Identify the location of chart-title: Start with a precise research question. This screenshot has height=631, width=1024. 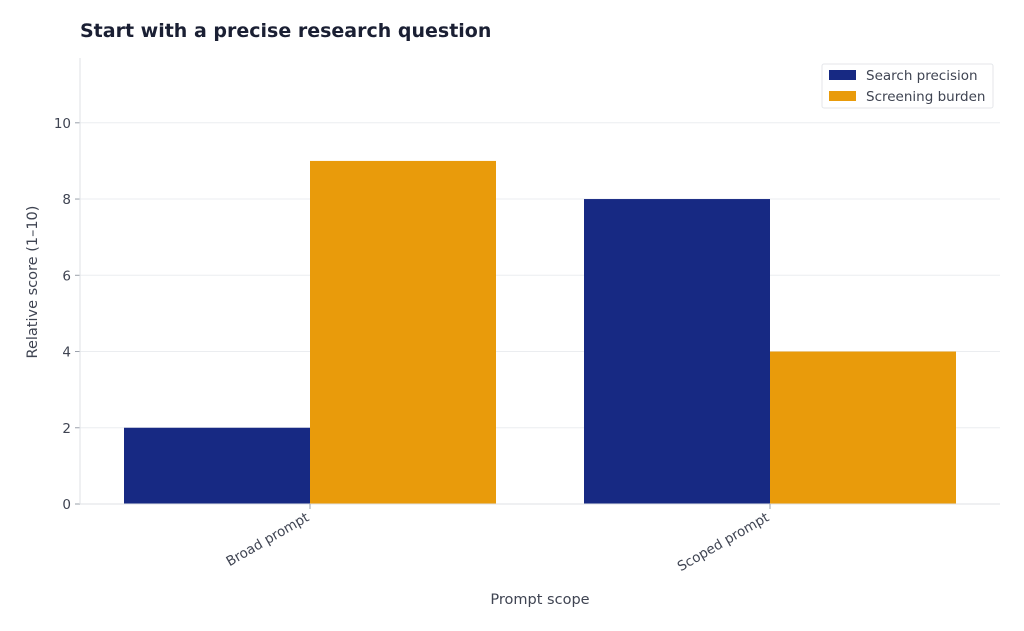
(286, 31).